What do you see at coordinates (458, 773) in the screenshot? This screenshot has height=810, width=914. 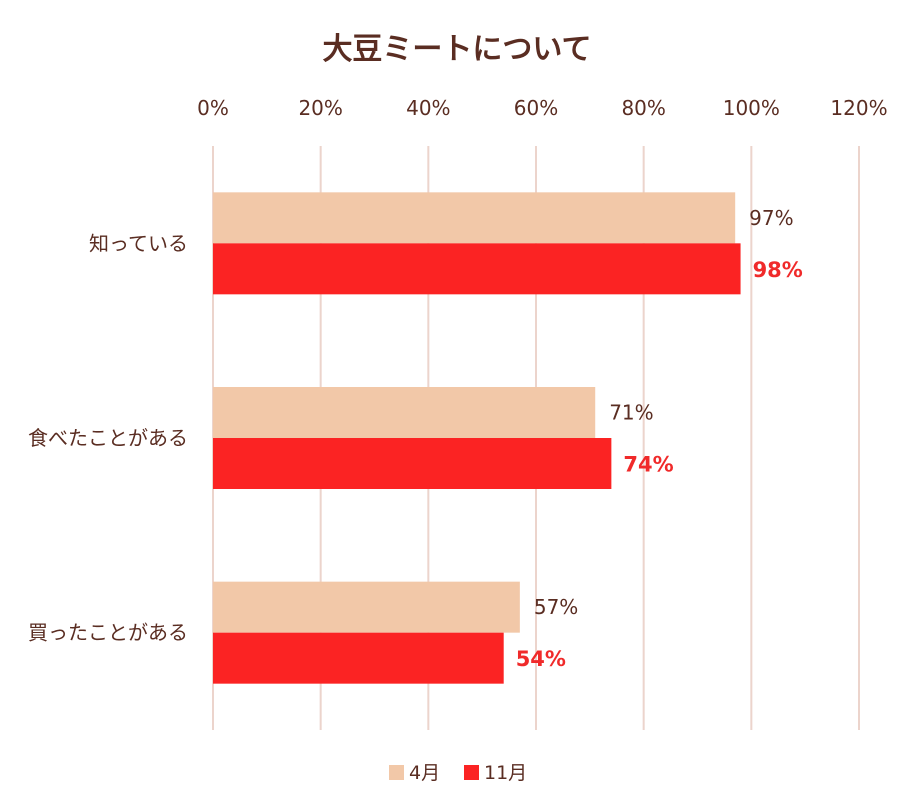 I see `legend: 4月 11月` at bounding box center [458, 773].